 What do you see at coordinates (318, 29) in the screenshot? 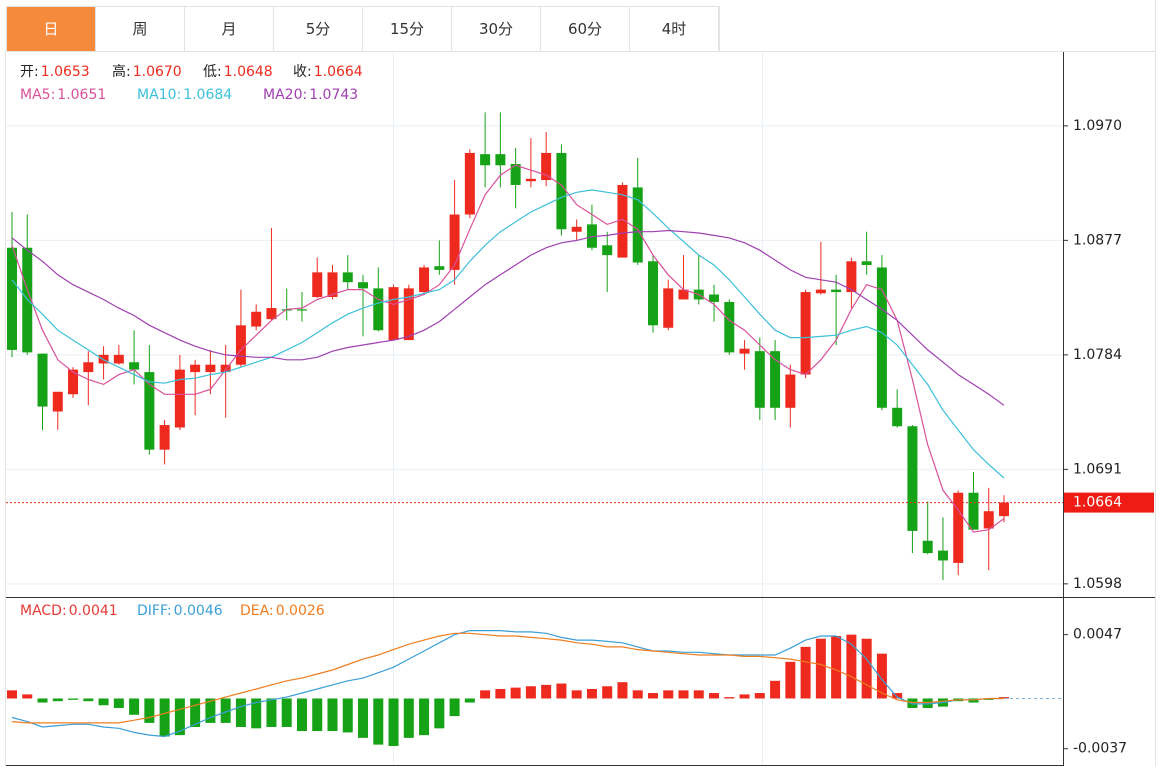
I see `period-tab: 5分` at bounding box center [318, 29].